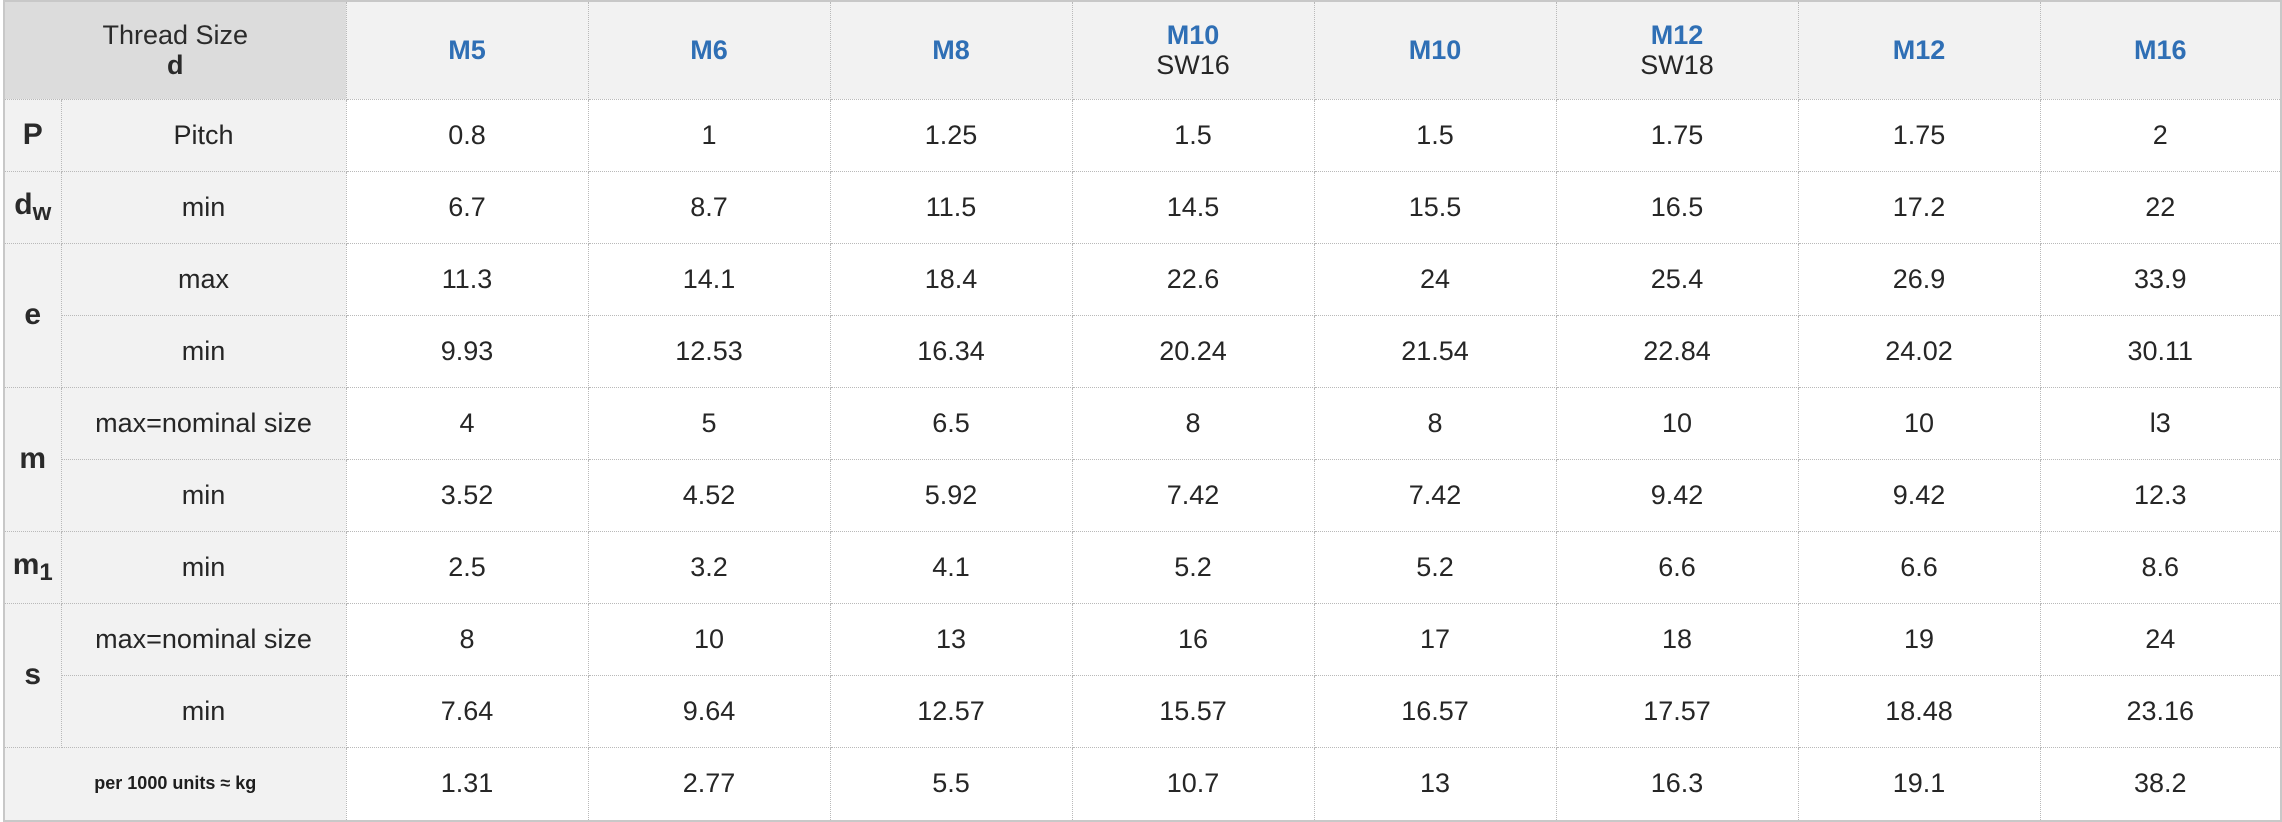 This screenshot has height=822, width=2282. Describe the element at coordinates (1677, 65) in the screenshot. I see `size-sub: SW18` at that location.